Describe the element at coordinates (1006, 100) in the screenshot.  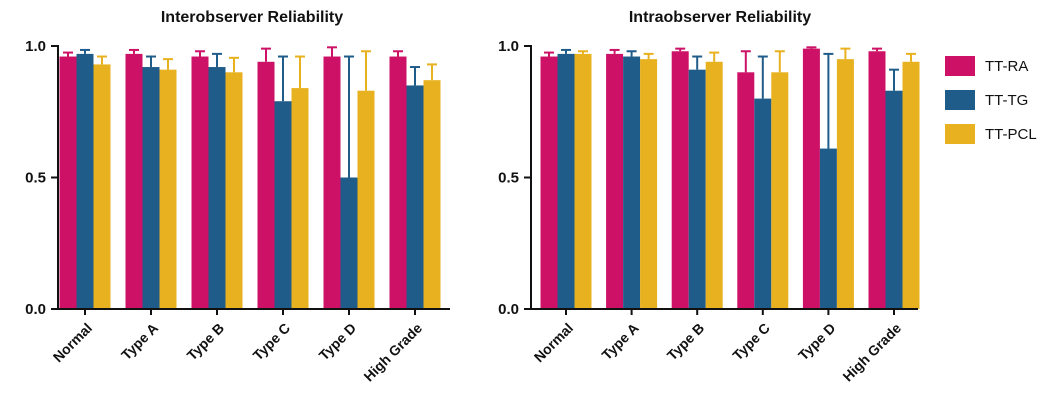
I see `legend-label-tt-tg: TT-TG` at that location.